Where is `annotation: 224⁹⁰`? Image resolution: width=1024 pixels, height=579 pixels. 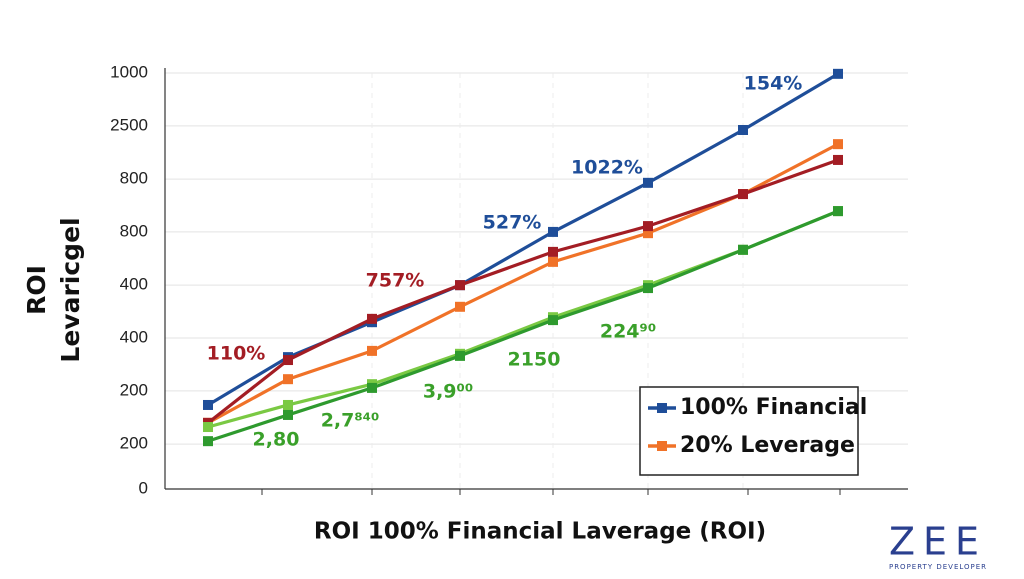
annotation: 224⁹⁰ is located at coordinates (628, 332).